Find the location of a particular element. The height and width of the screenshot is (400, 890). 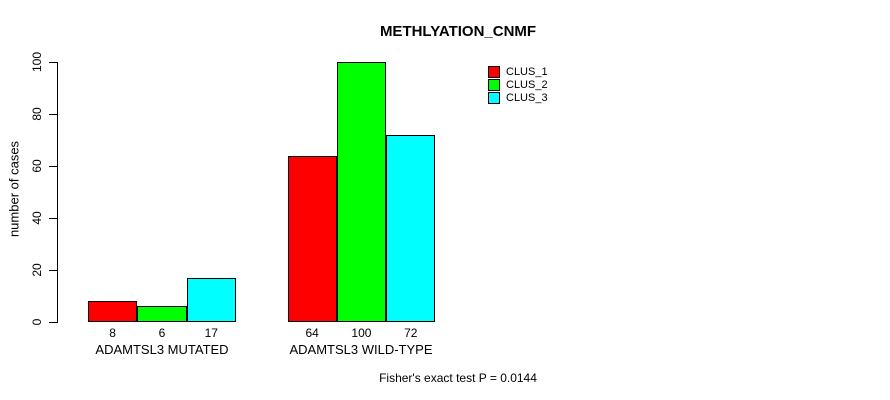

category-label-mutated: ADAMTSL3 MUTATED is located at coordinates (162, 349).